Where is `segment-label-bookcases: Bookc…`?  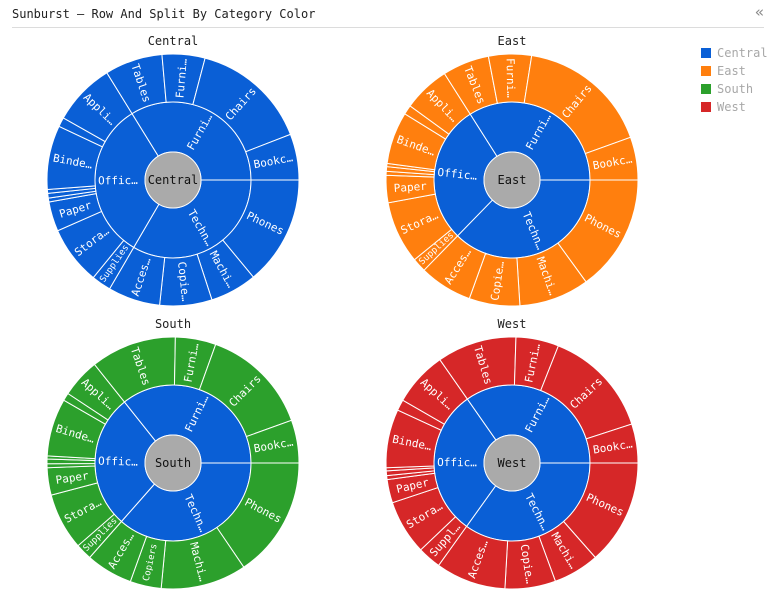
segment-label-bookcases: Bookc… is located at coordinates (613, 446).